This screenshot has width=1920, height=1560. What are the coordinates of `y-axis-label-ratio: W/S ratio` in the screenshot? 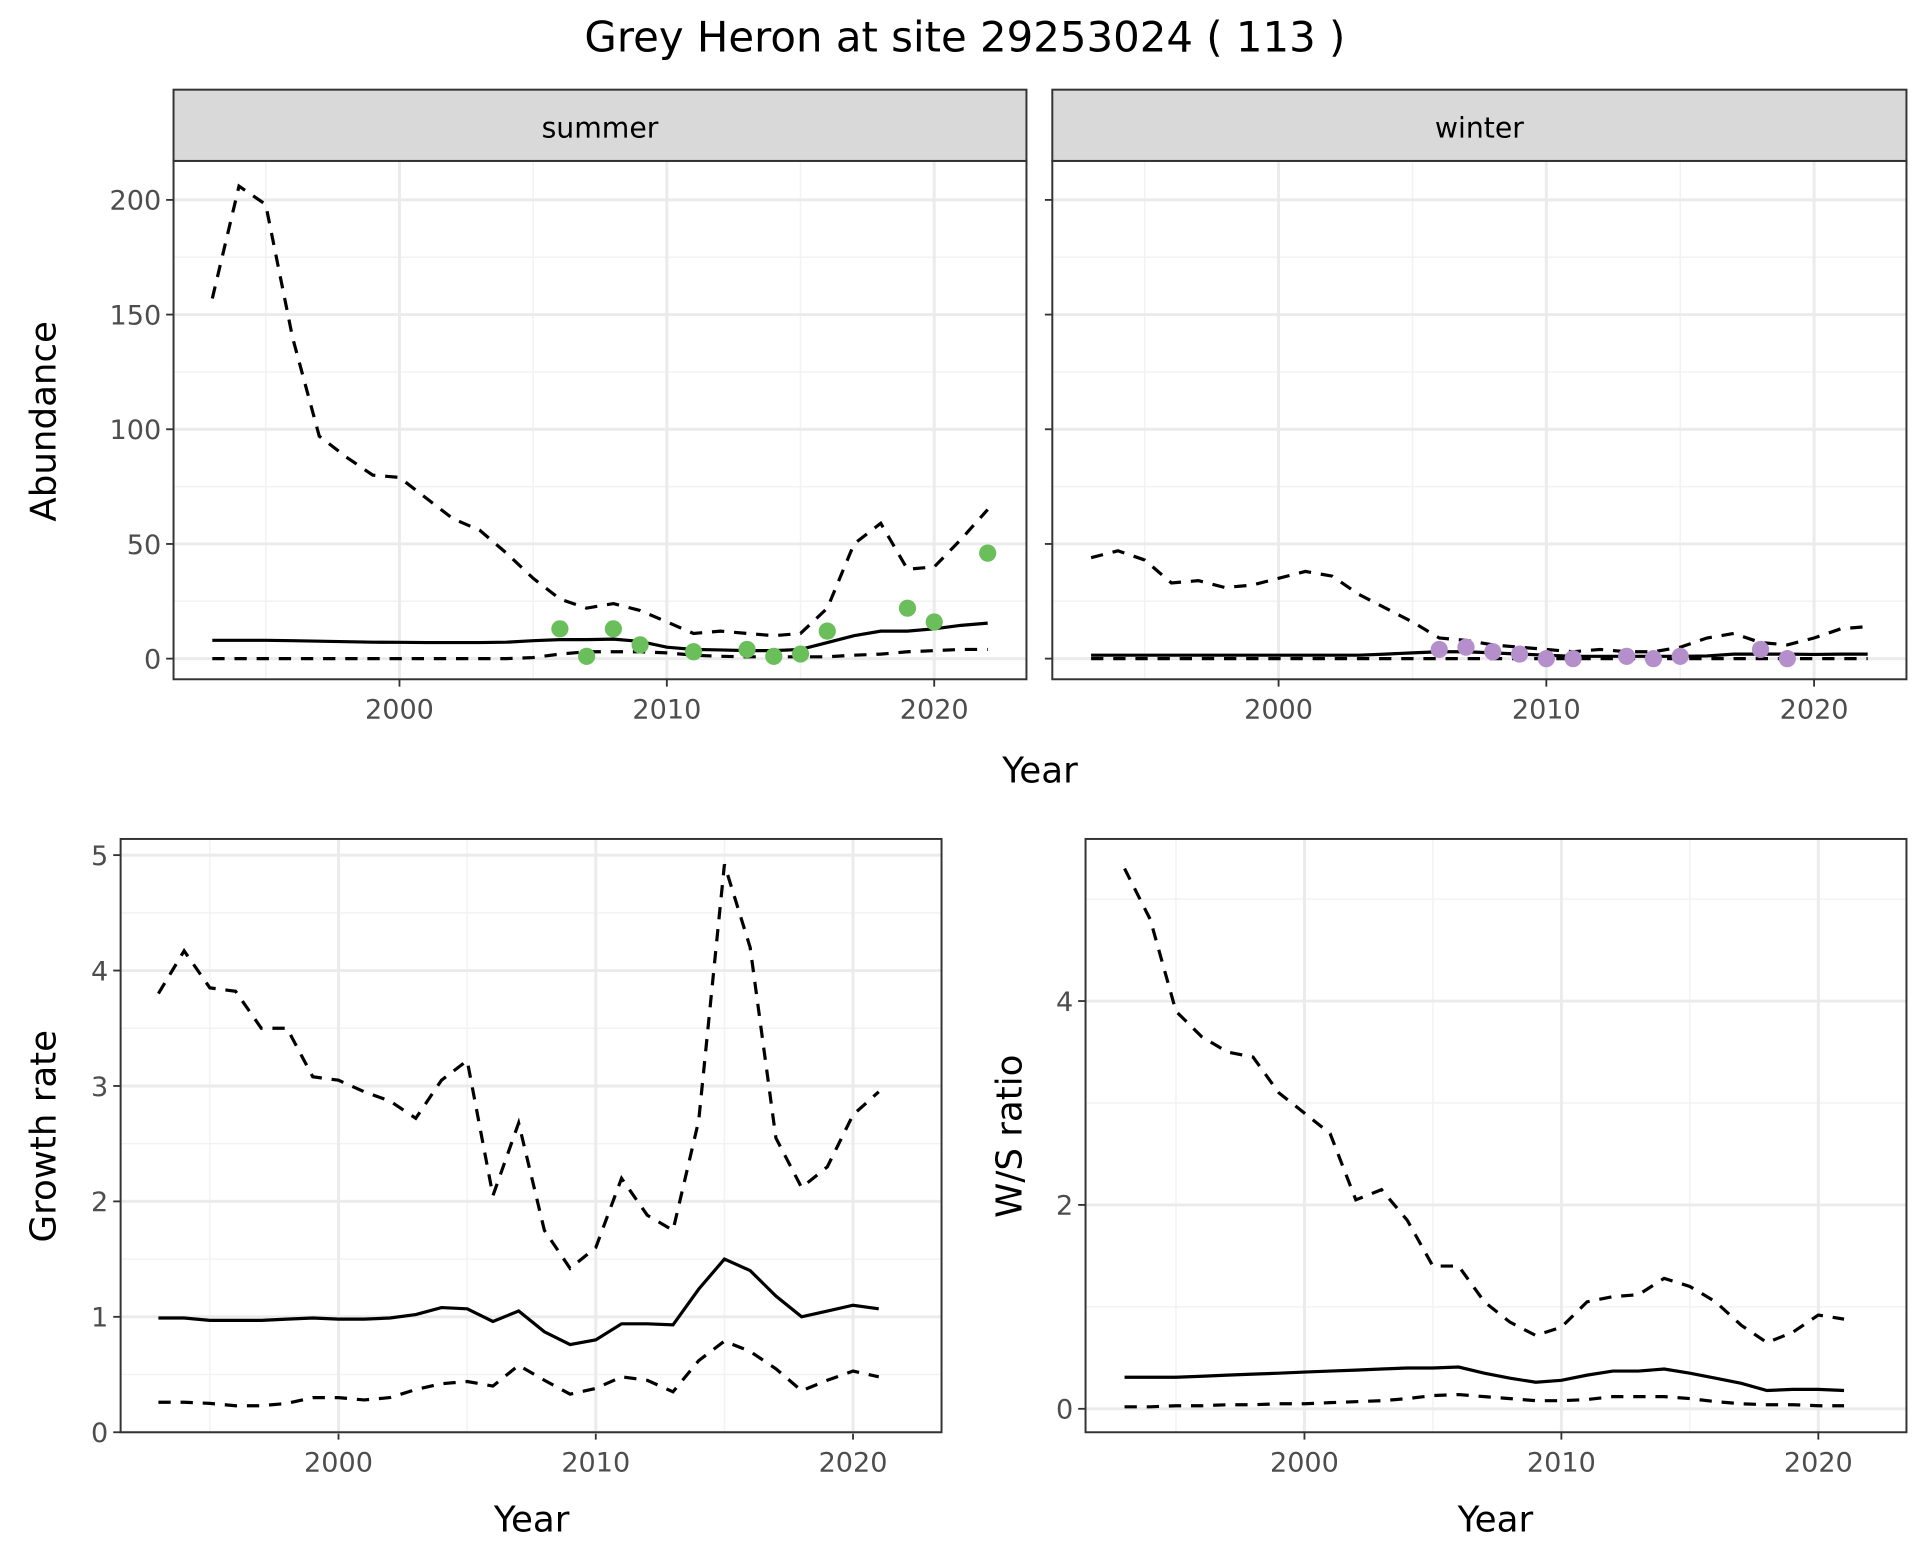 It's located at (1010, 1136).